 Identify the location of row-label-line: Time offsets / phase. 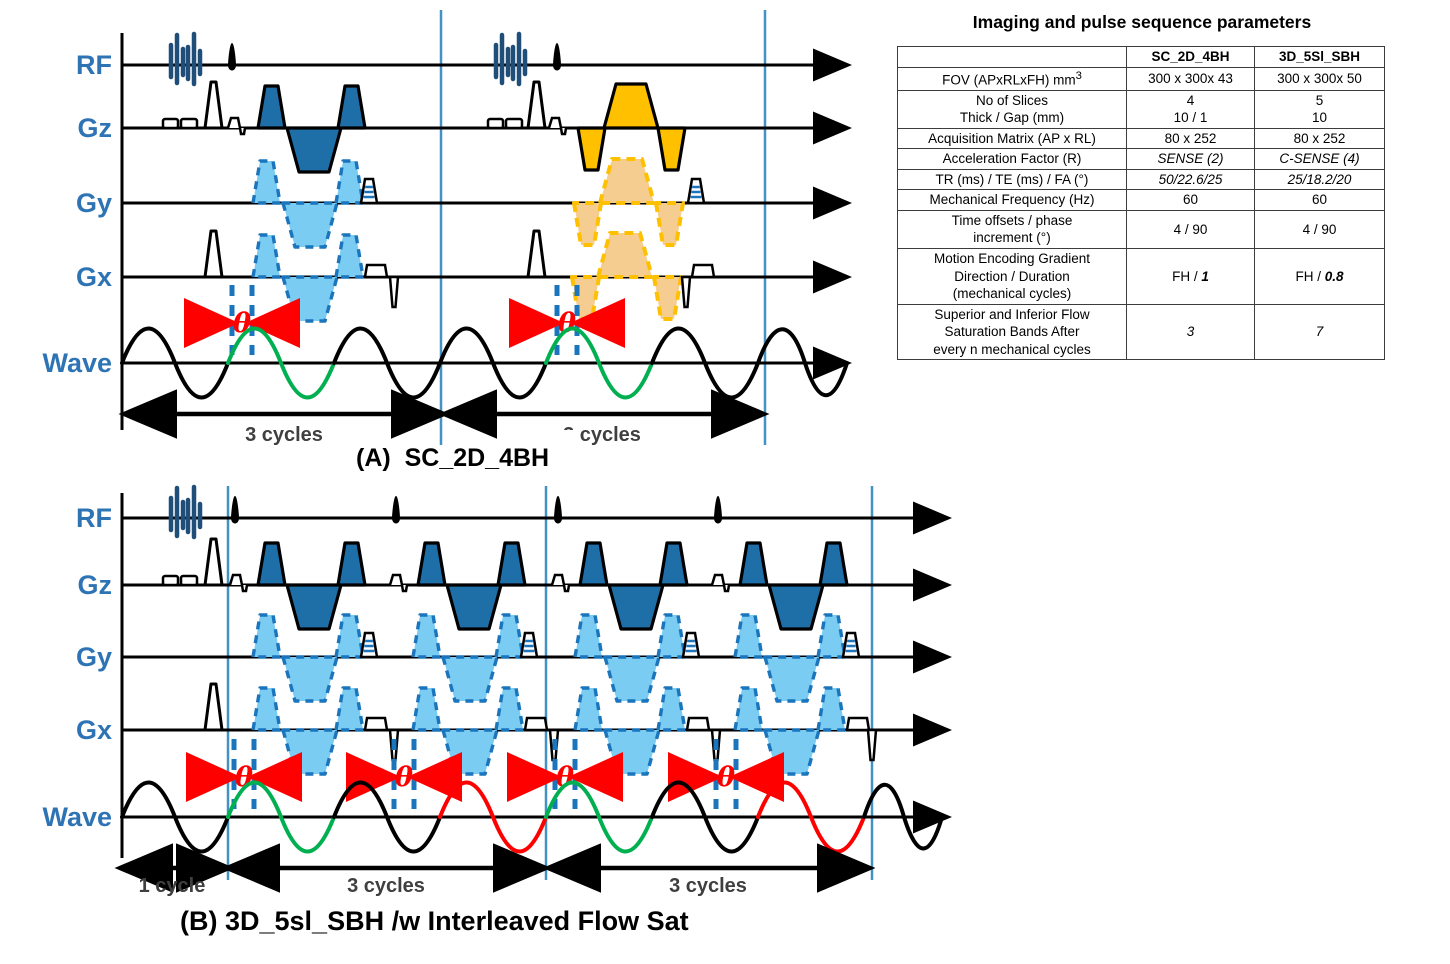
(1012, 220).